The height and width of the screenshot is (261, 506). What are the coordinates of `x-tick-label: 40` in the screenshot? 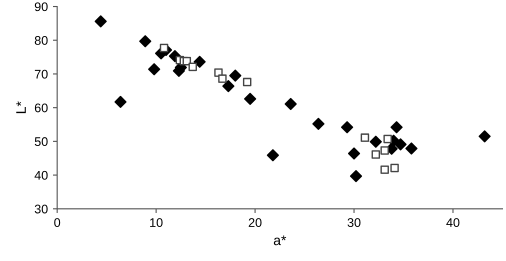 It's located at (453, 223).